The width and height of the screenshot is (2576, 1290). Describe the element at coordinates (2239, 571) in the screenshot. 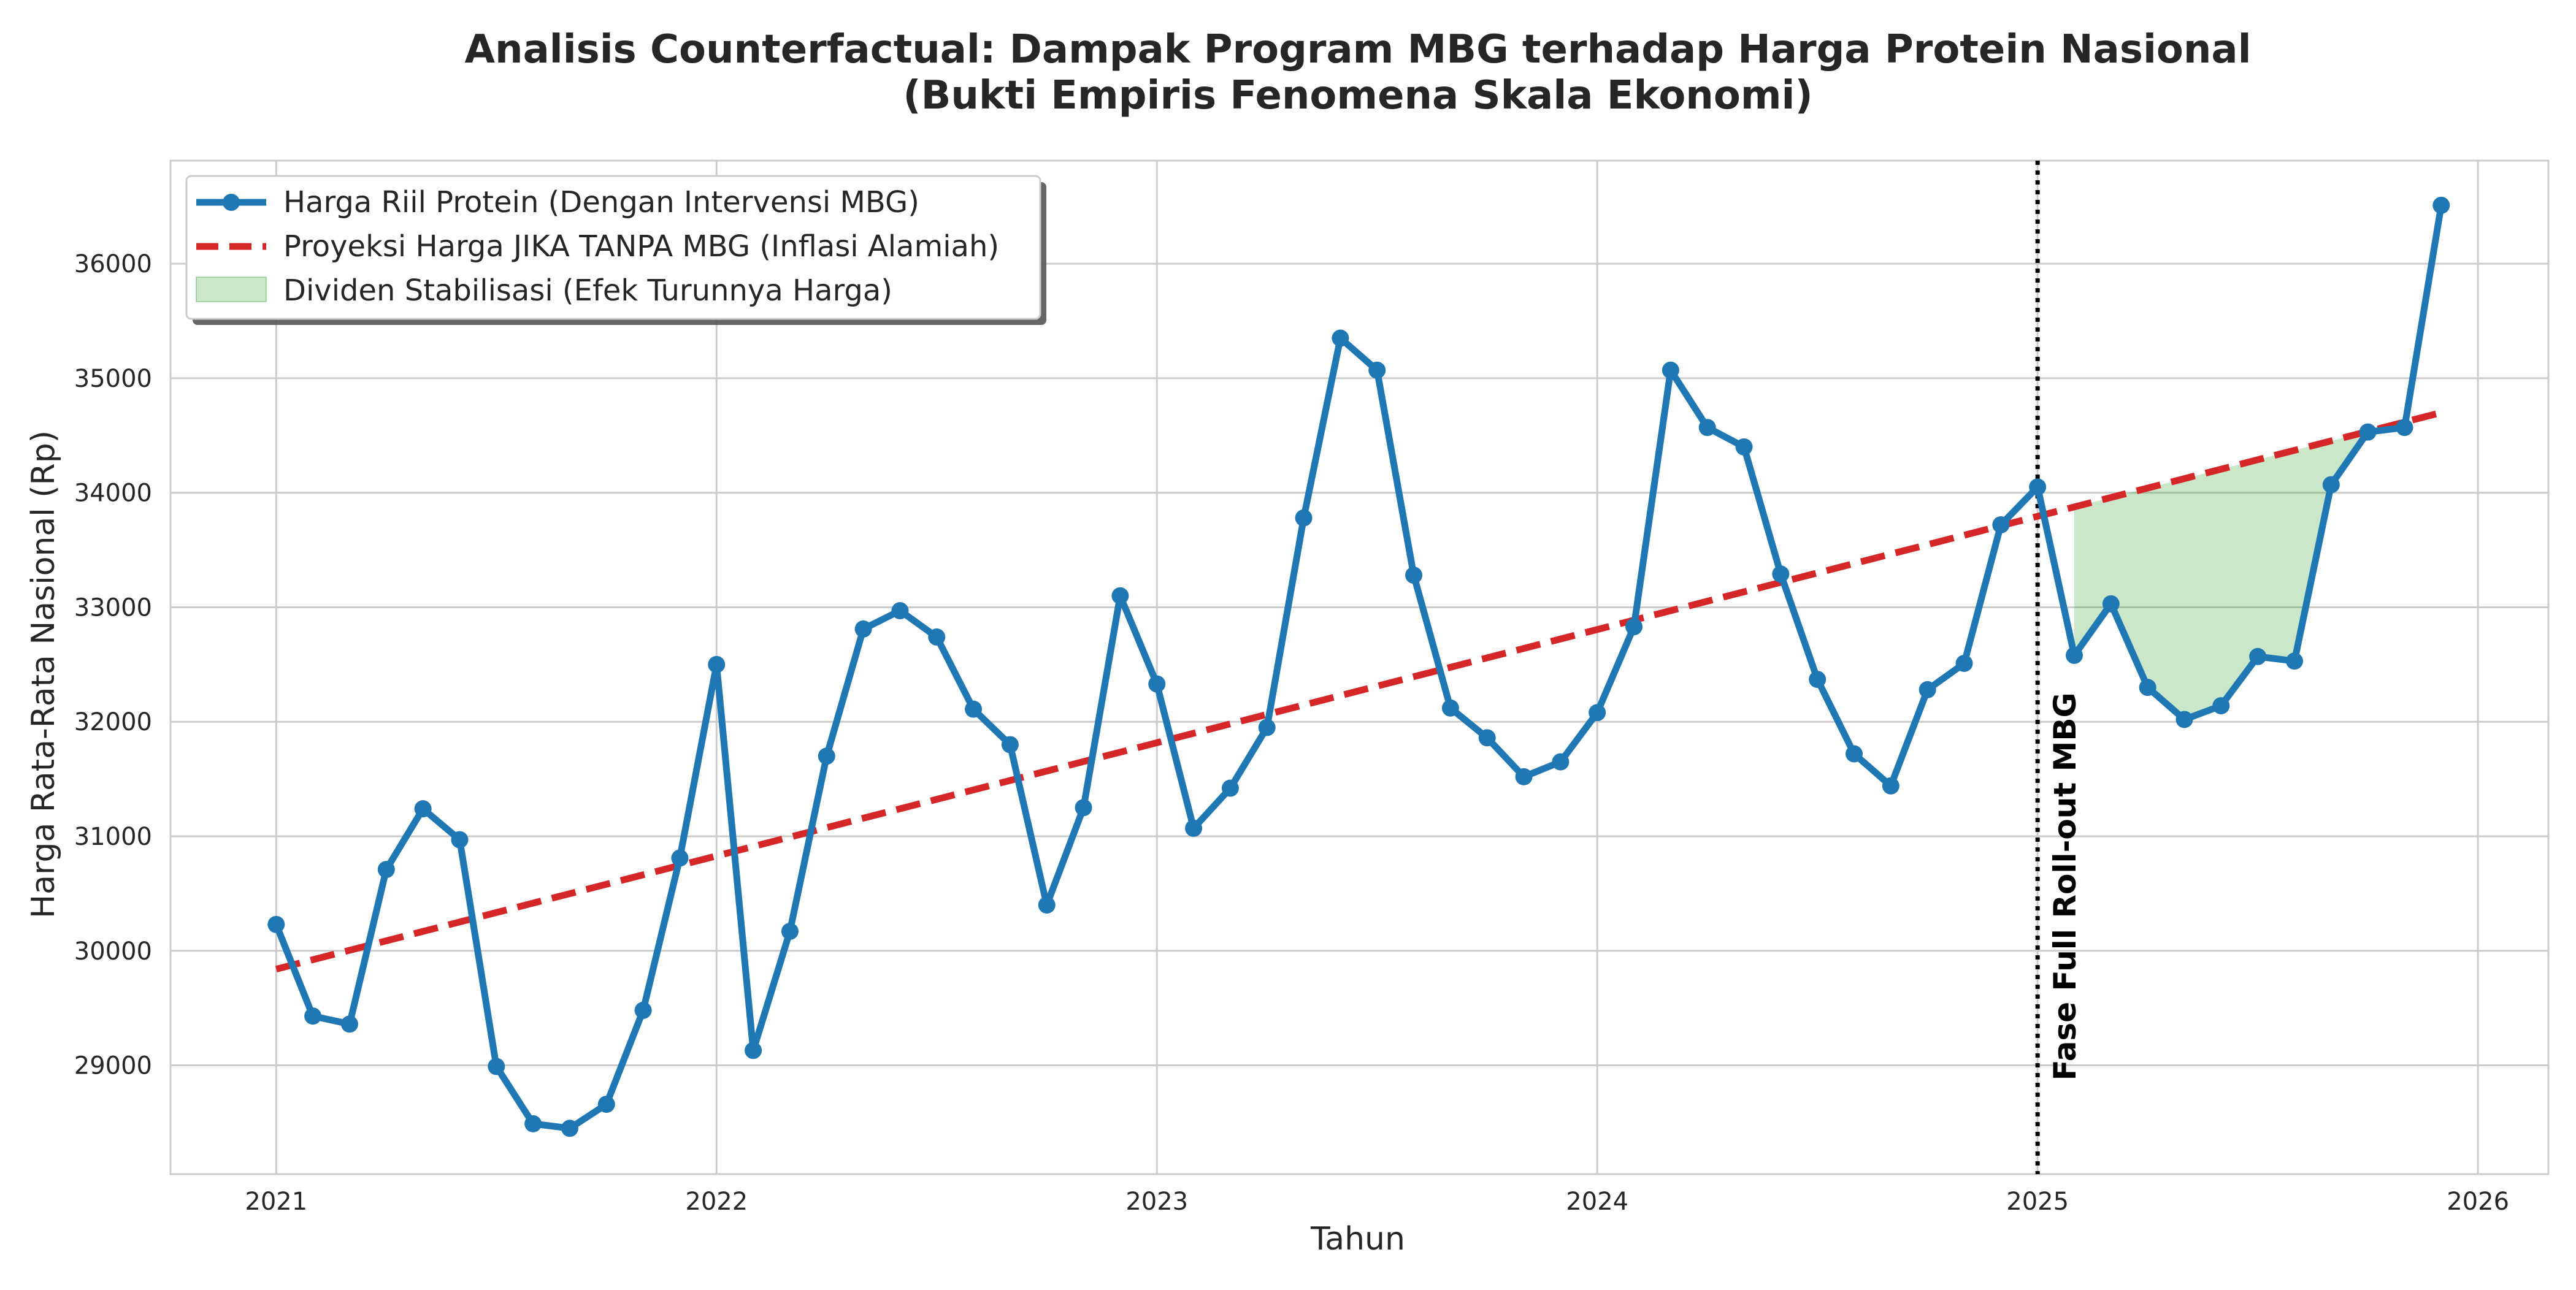

I see `stabilization-fill-area` at that location.